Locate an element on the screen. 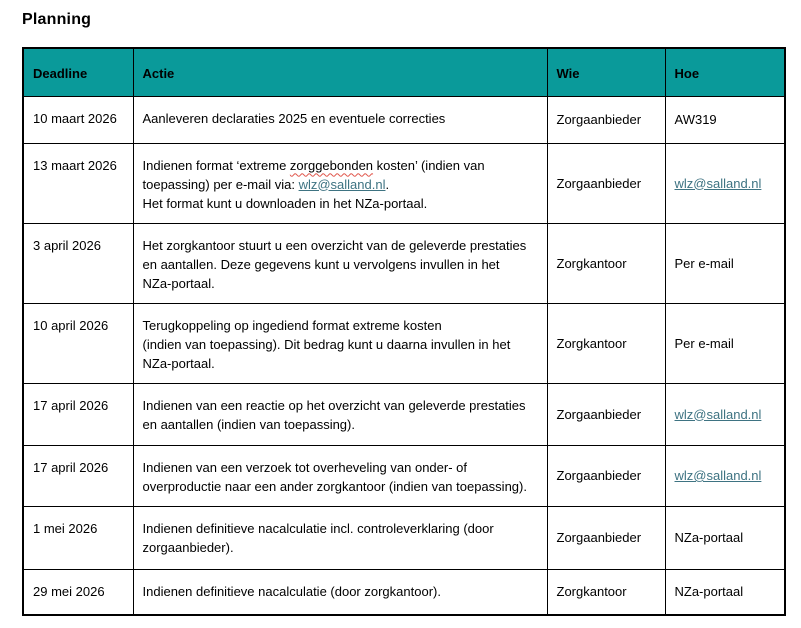  hoe-value: AW319 is located at coordinates (695, 119).